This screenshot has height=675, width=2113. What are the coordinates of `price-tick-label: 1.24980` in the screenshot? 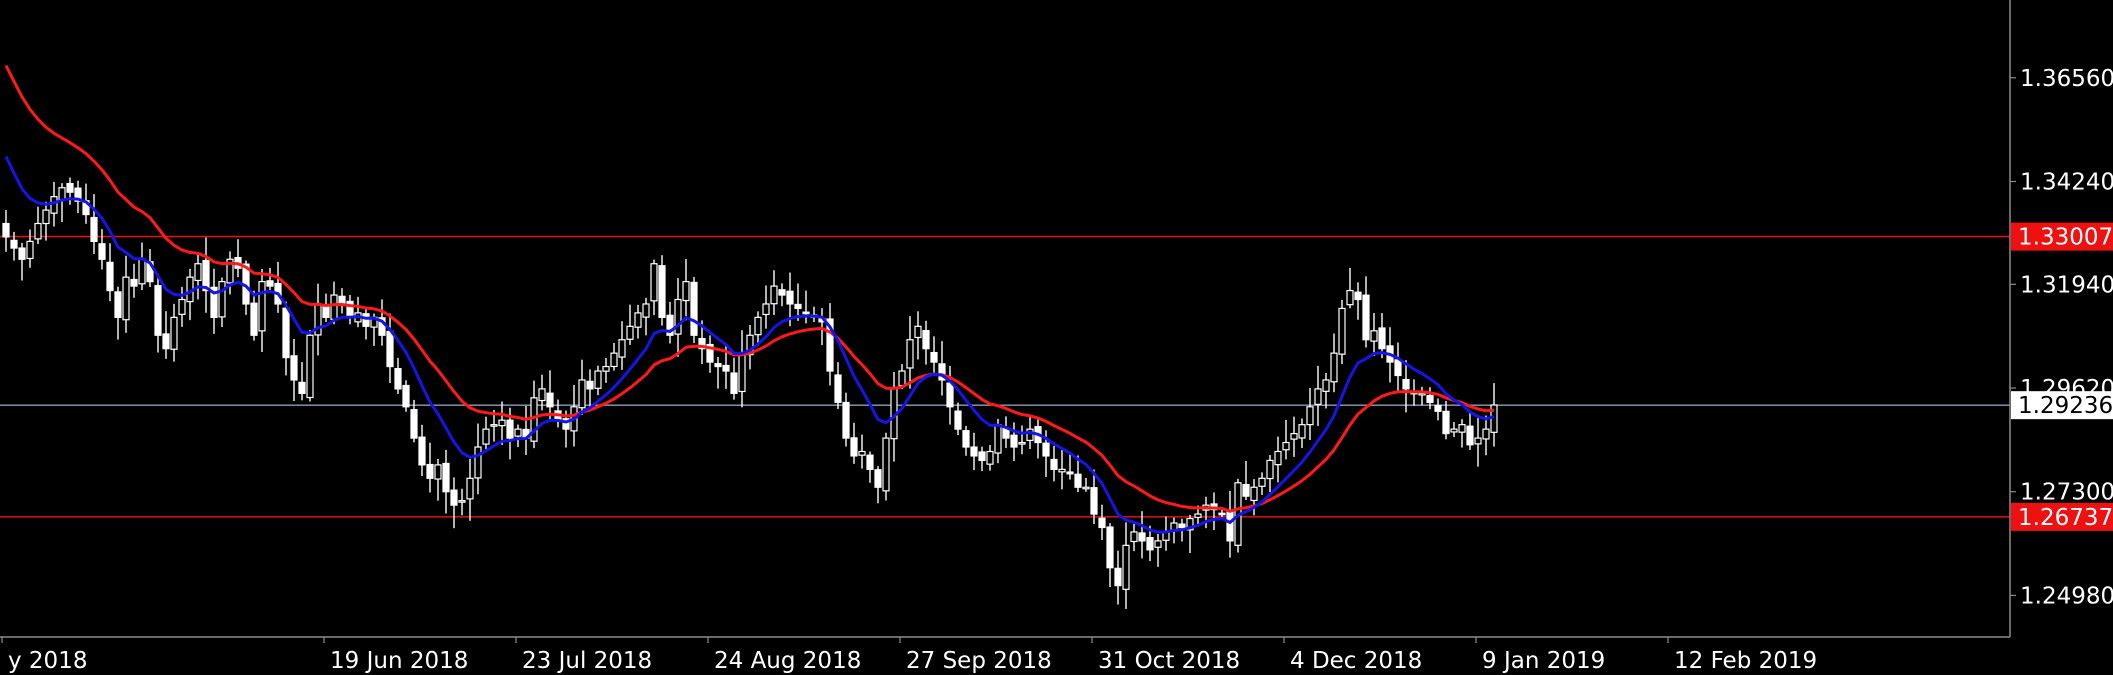 It's located at (2066, 596).